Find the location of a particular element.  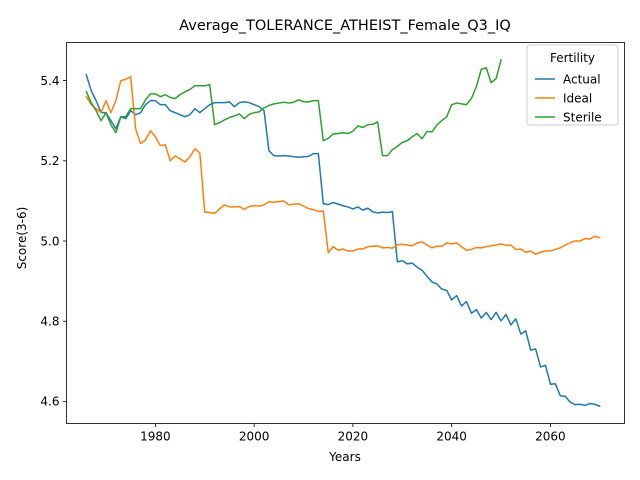

legend-label-sterile: Sterile is located at coordinates (582, 117).